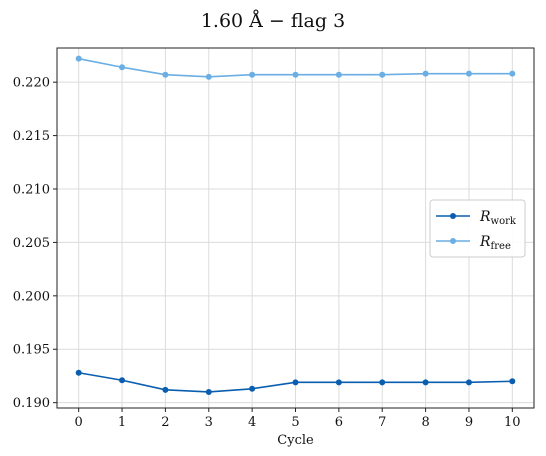  Describe the element at coordinates (339, 422) in the screenshot. I see `x-tick-label: 6` at that location.